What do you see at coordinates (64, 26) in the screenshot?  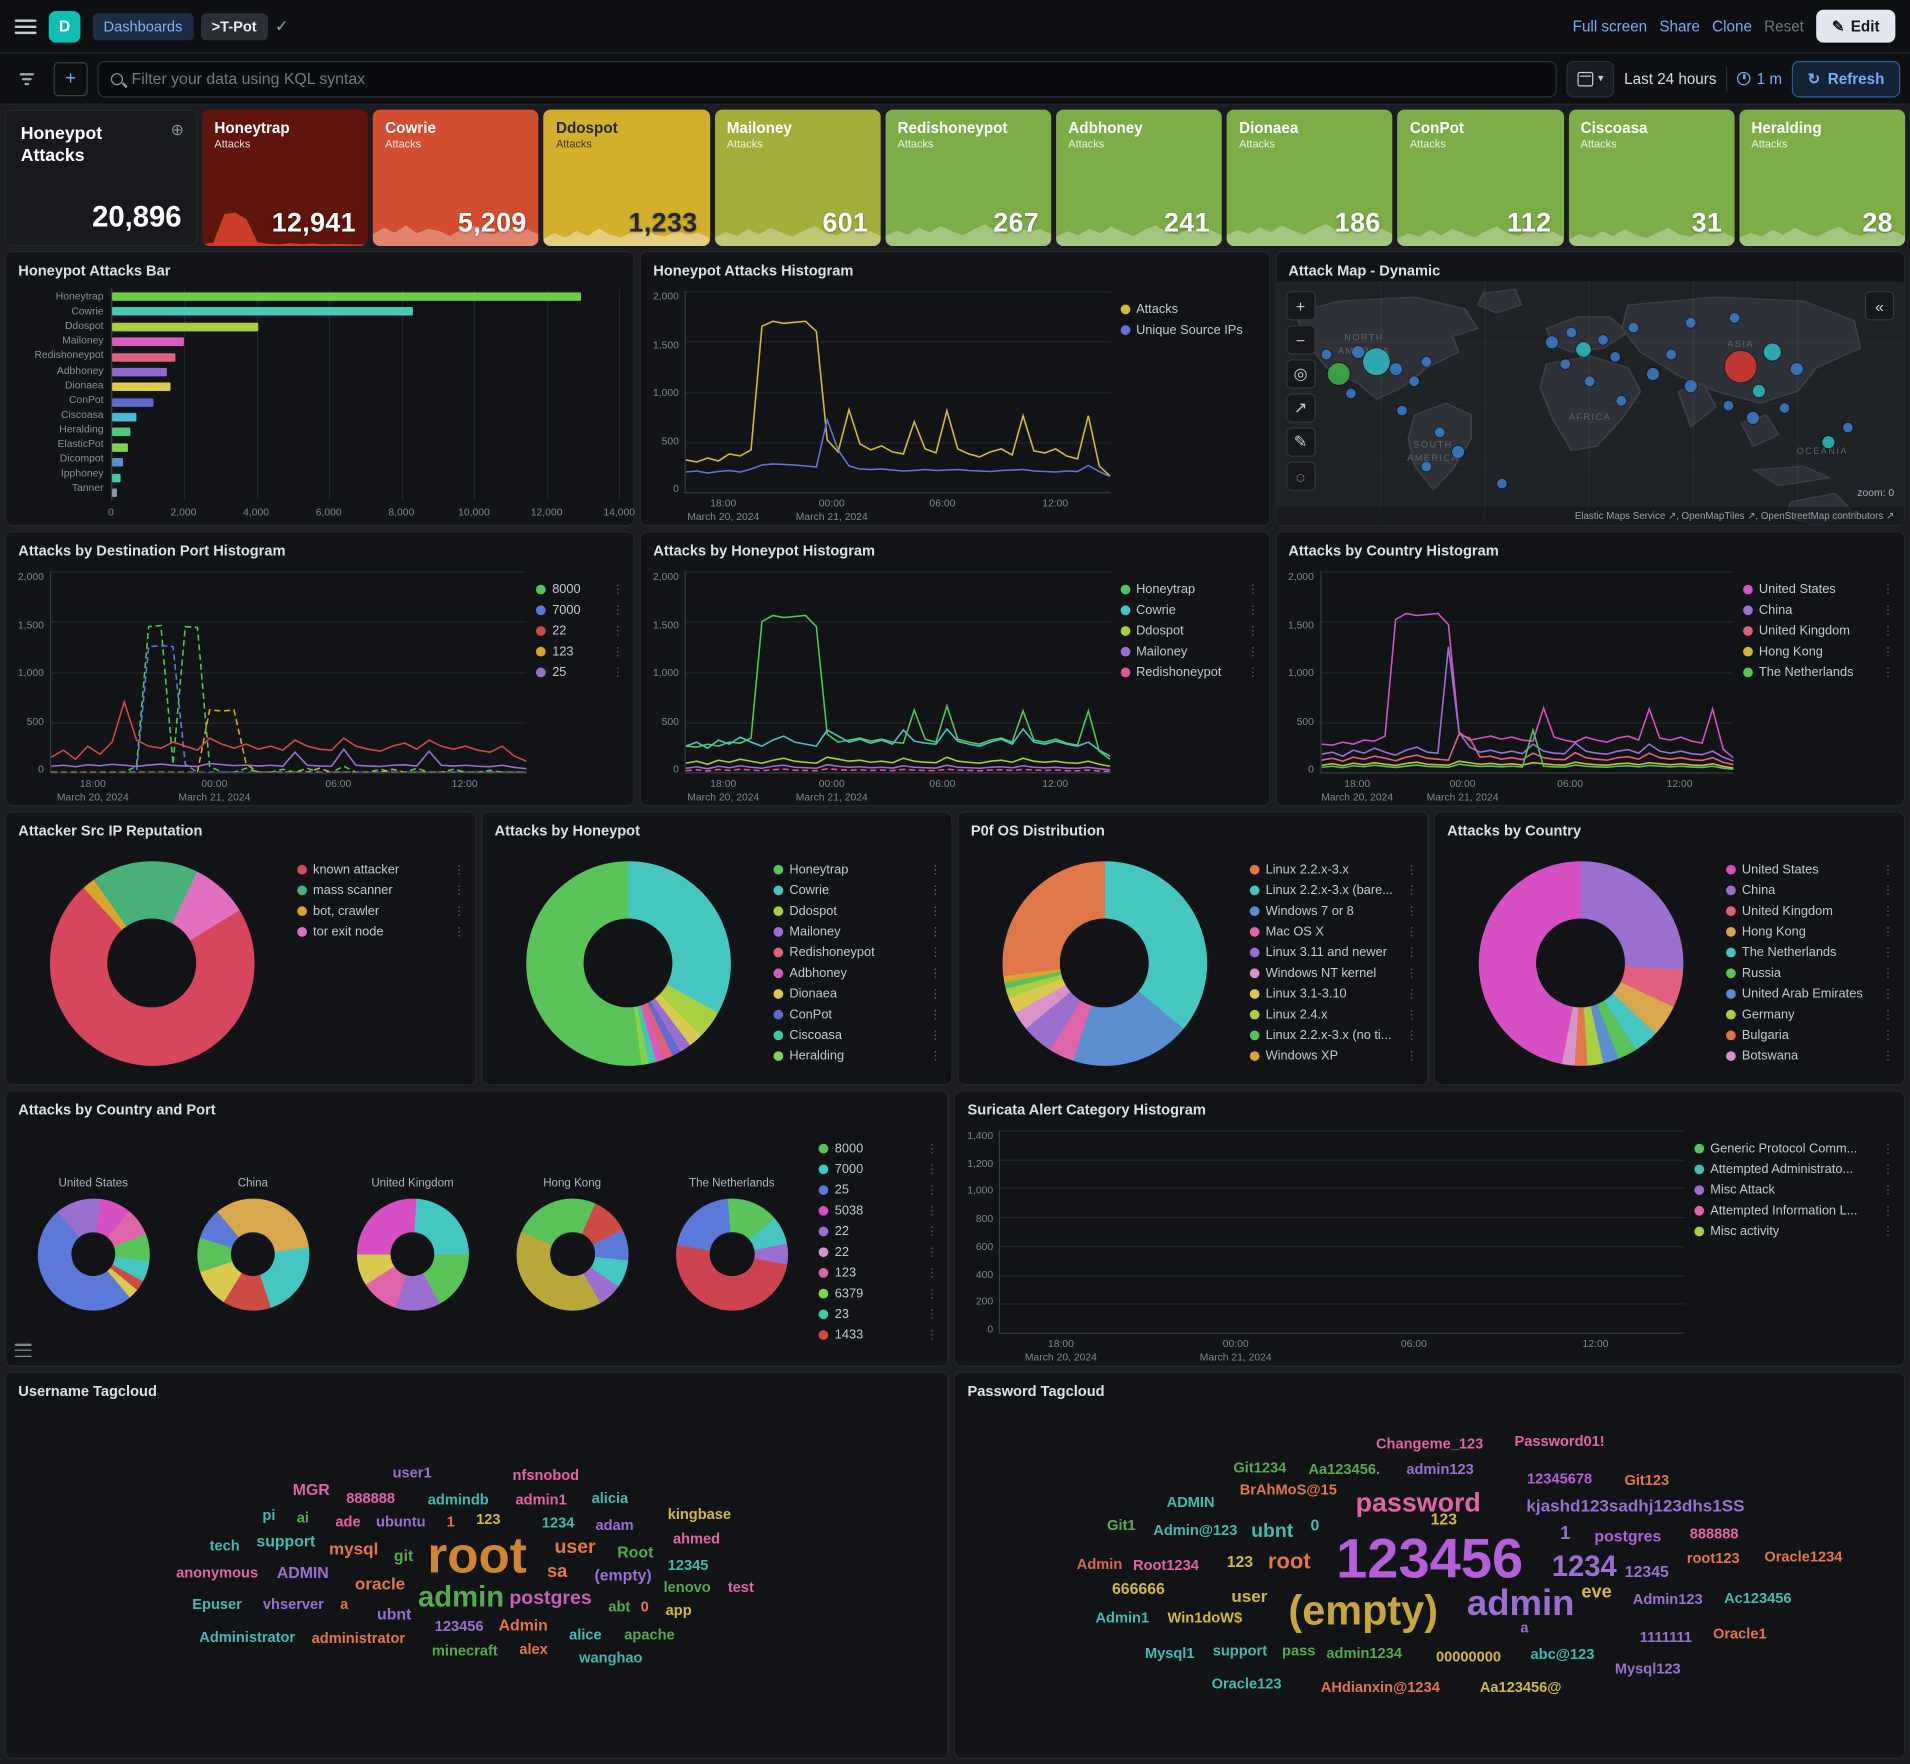 I see `space-avatar: D` at bounding box center [64, 26].